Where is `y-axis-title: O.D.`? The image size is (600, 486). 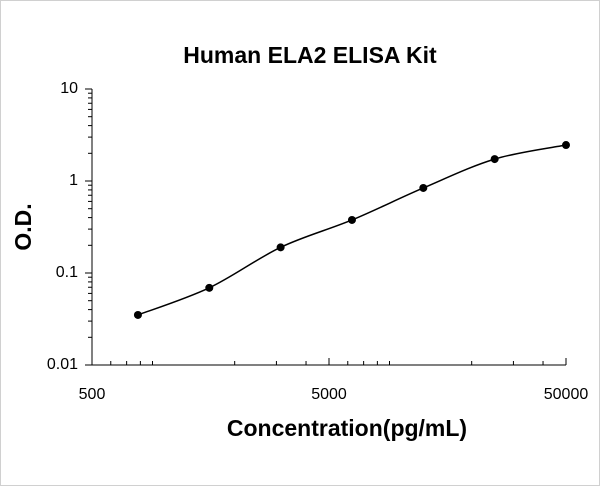 y-axis-title: O.D. is located at coordinates (23, 226).